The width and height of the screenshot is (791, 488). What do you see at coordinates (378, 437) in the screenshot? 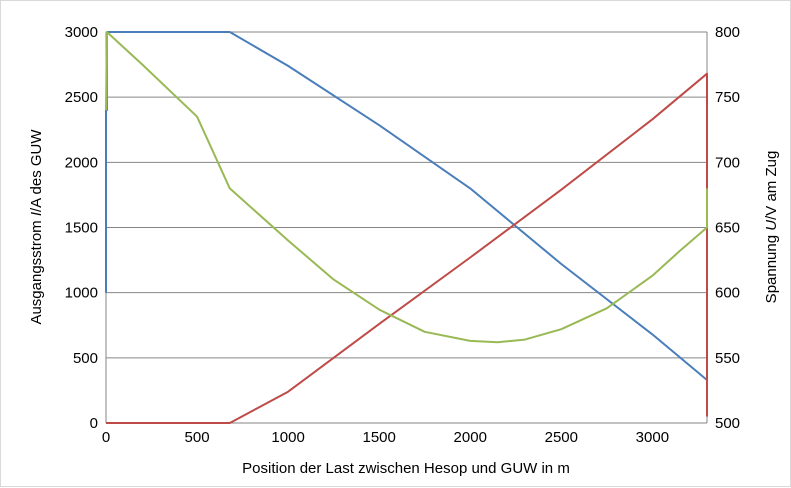
I see `x-tick-label-3: 1500` at bounding box center [378, 437].